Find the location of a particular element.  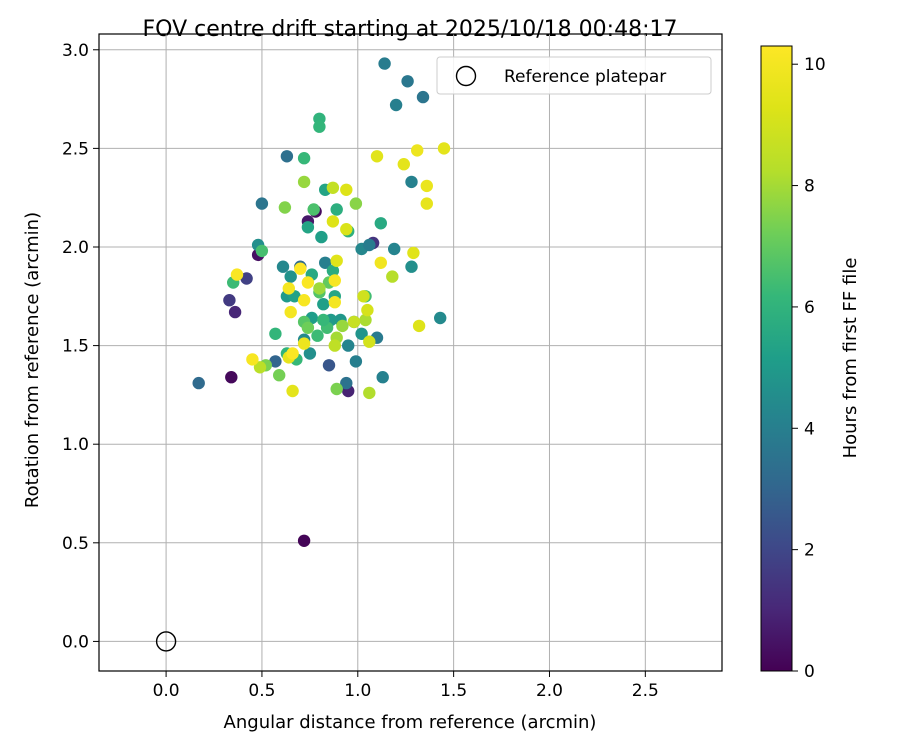

colorbar is located at coordinates (776, 358).